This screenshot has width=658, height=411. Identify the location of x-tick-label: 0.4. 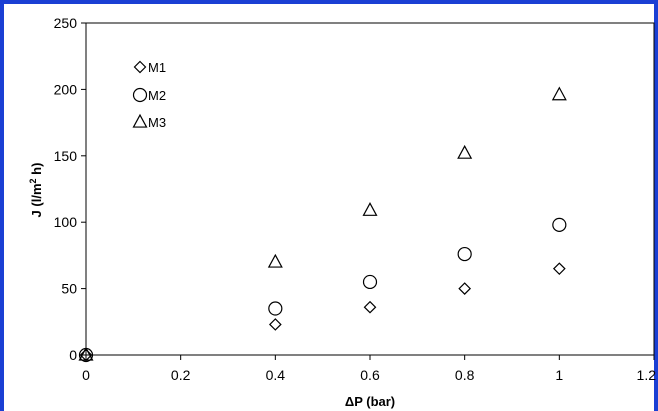
(276, 375).